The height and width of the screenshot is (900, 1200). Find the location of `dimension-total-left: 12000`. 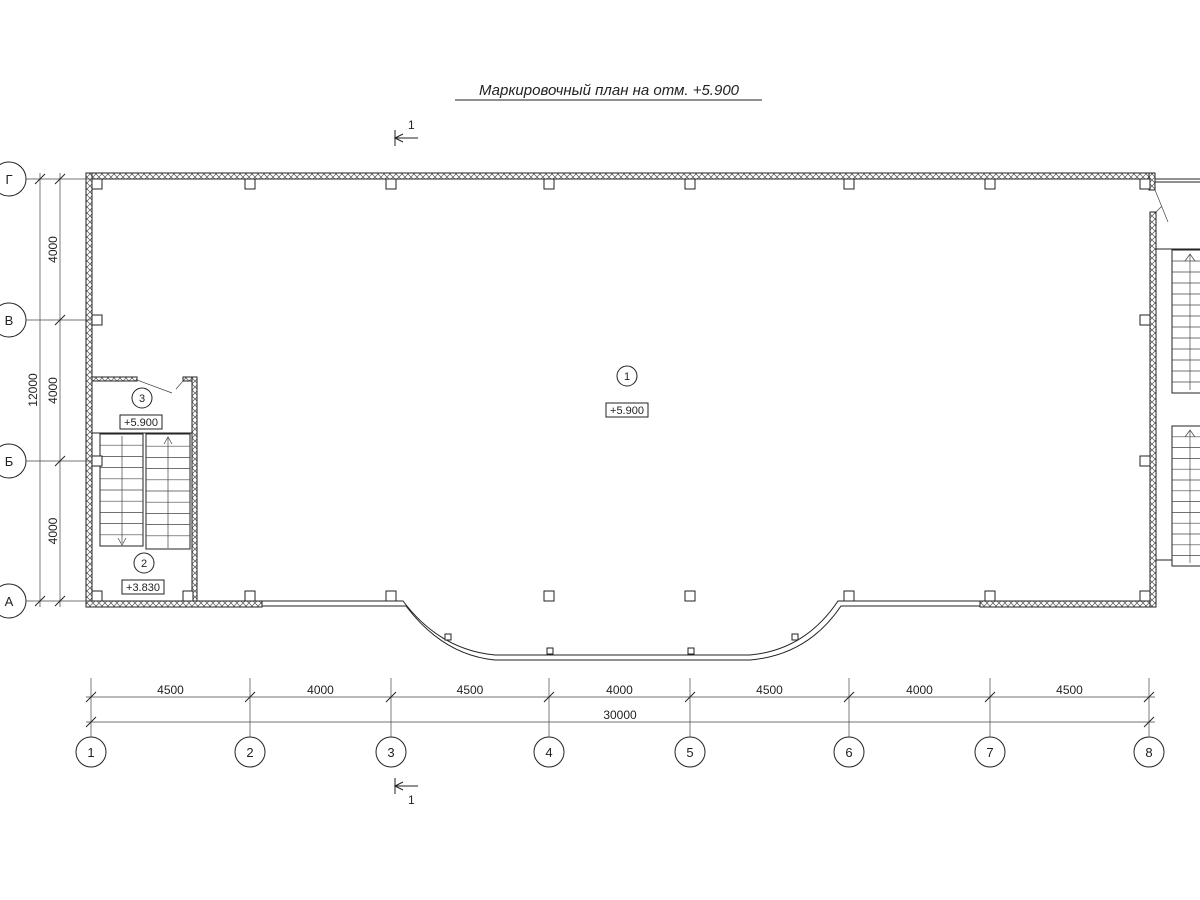

dimension-total-left: 12000 is located at coordinates (36, 390).